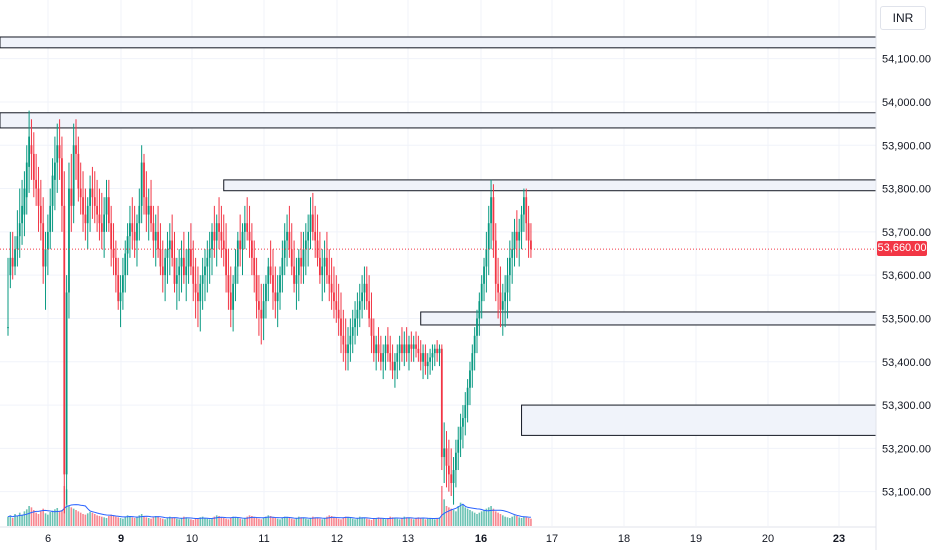 This screenshot has width=932, height=550. I want to click on price-tick-label: 53,200.00, so click(906, 449).